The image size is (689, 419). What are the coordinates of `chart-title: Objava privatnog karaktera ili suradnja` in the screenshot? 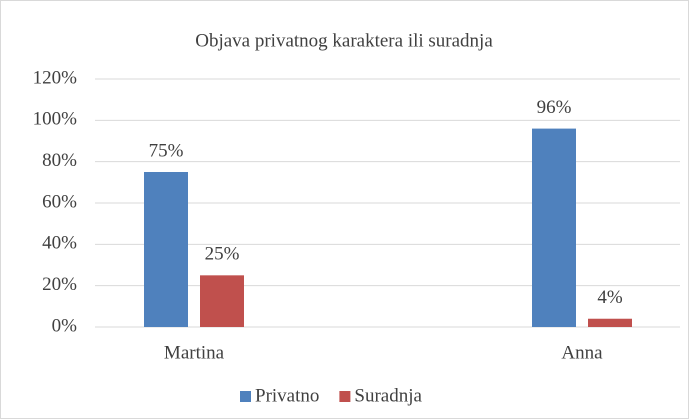 It's located at (344, 40).